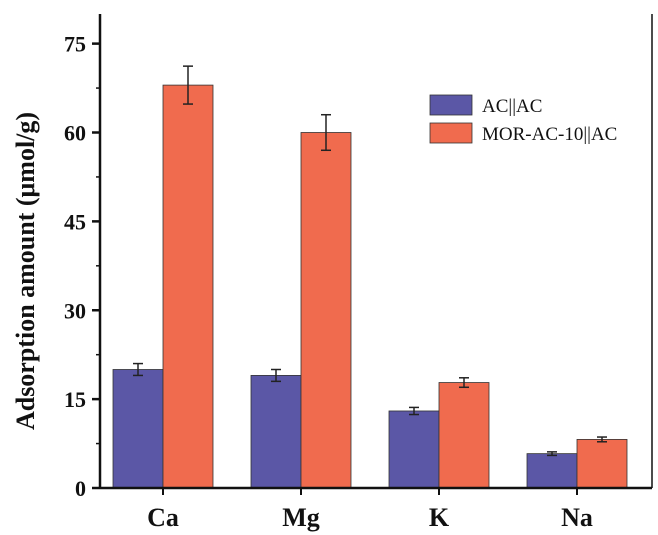 The image size is (658, 535). I want to click on x-tick-label-ca: Ca, so click(163, 517).